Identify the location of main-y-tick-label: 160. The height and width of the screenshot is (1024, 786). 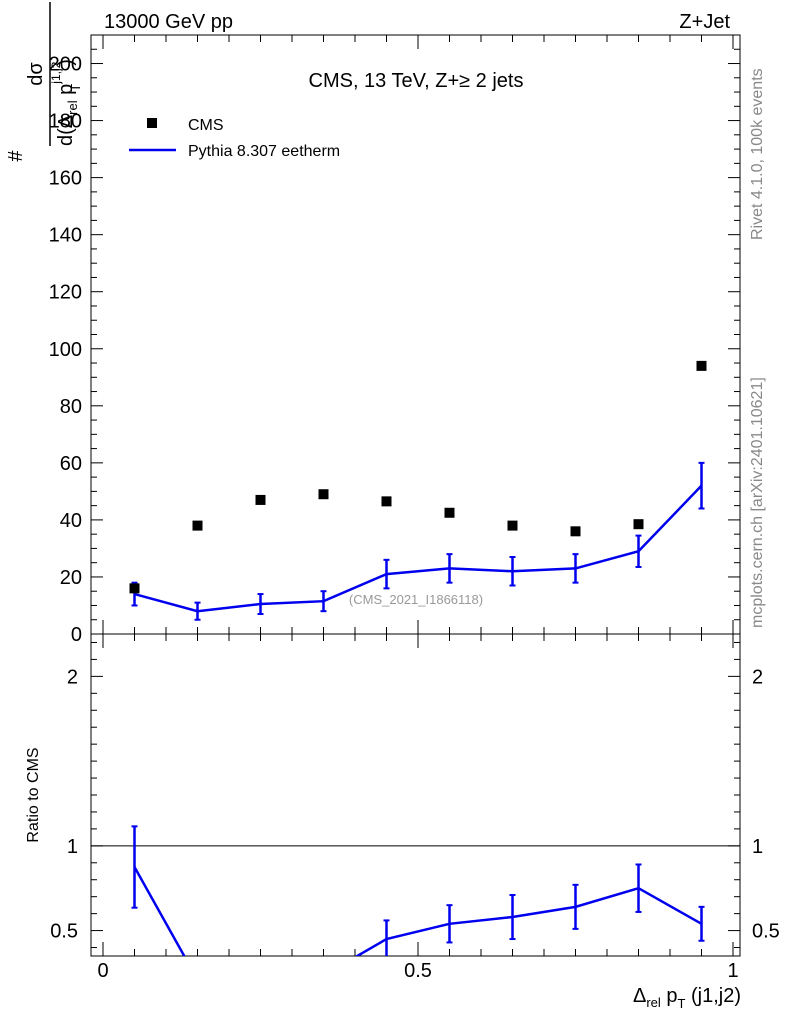
(65, 179).